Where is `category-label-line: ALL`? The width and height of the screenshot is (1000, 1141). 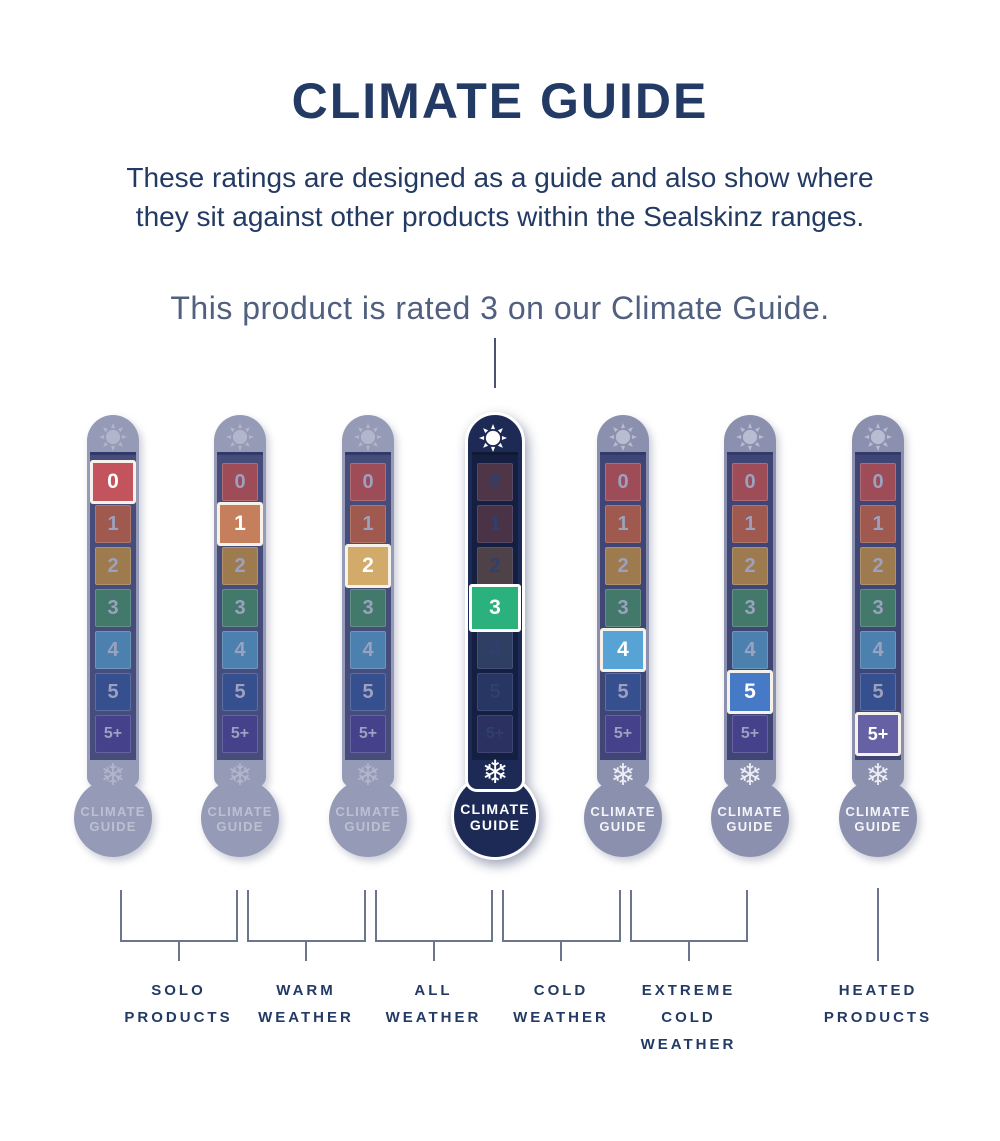
category-label-line: ALL is located at coordinates (433, 990).